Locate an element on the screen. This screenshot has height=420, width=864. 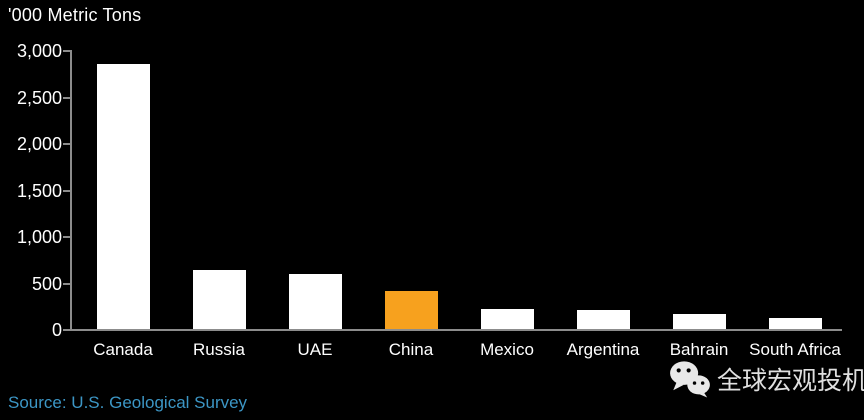
bar-canada is located at coordinates (123, 196).